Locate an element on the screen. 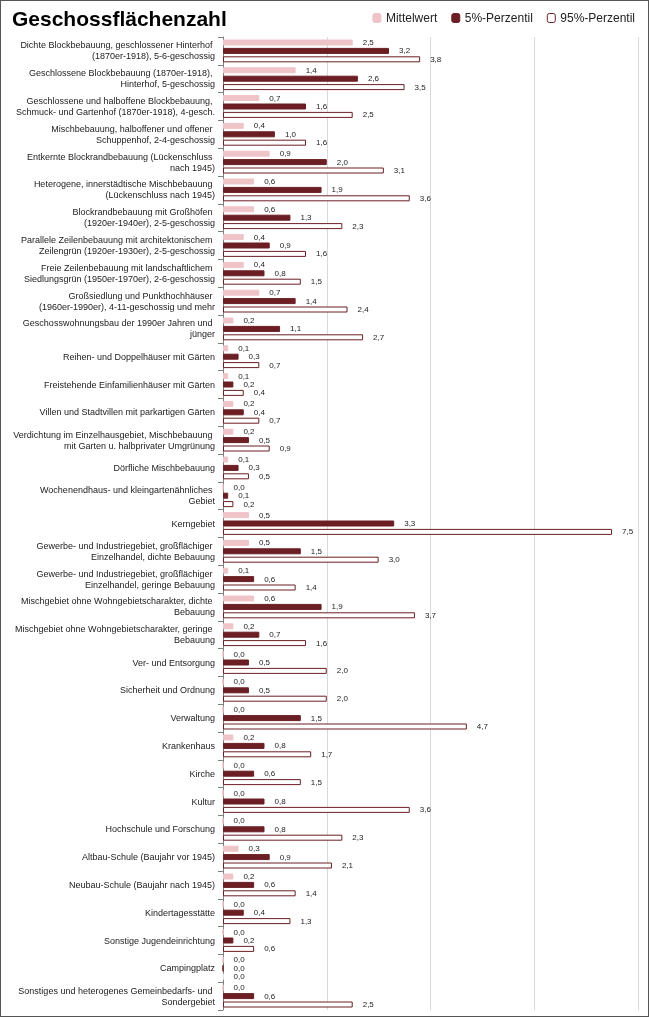  data-label: 0,8 is located at coordinates (280, 746).